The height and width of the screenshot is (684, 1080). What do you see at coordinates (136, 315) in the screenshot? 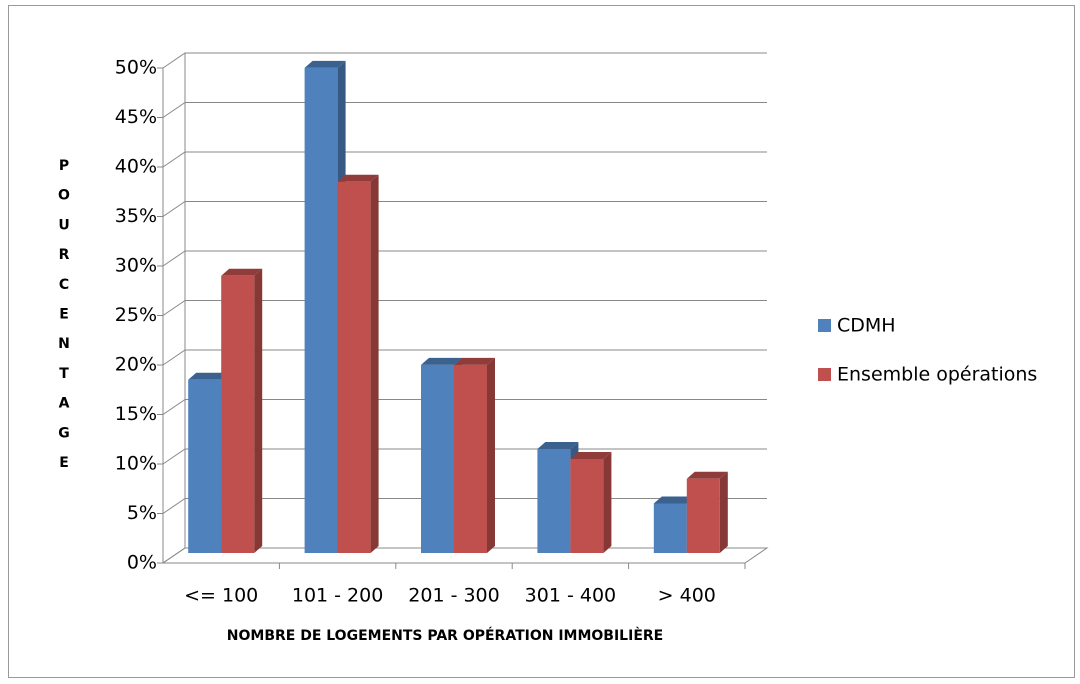
I see `y-tick-label: 25%` at bounding box center [136, 315].